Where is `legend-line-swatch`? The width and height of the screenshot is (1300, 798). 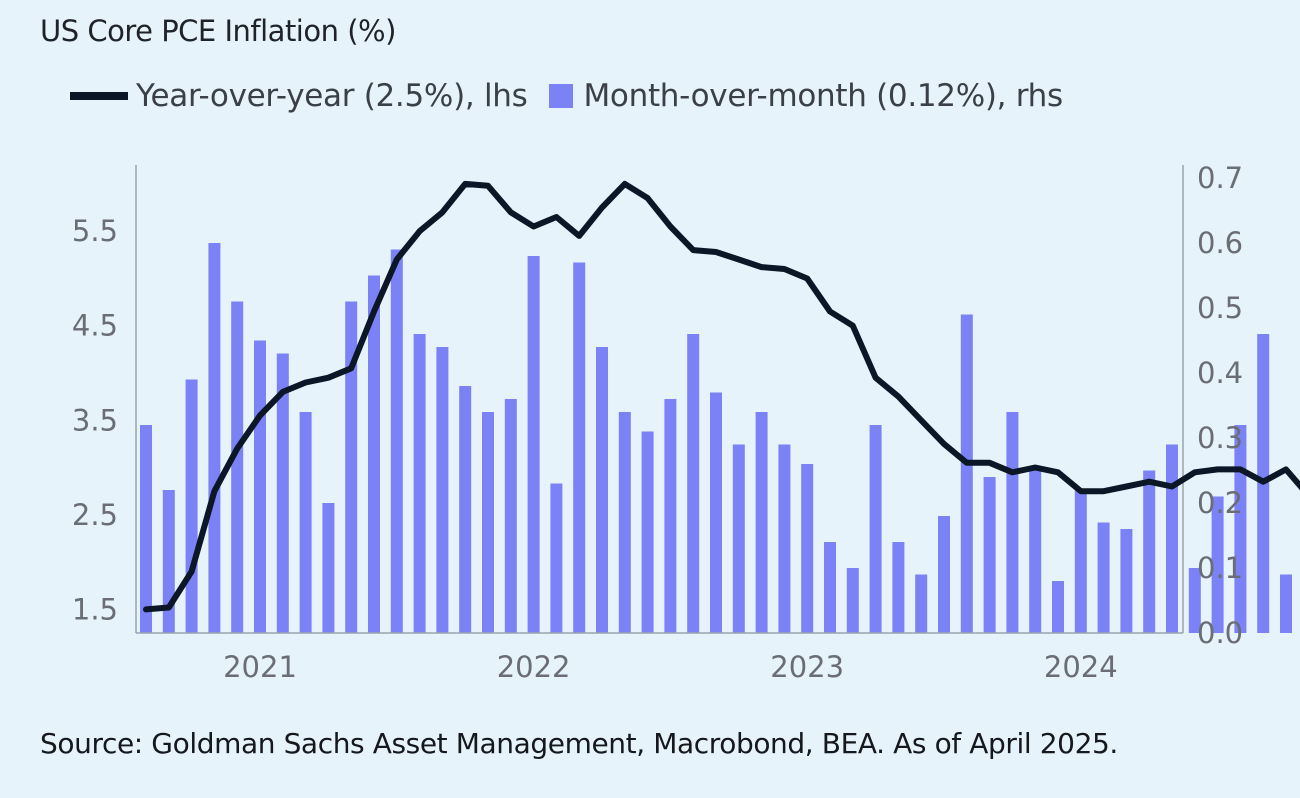 legend-line-swatch is located at coordinates (99, 96).